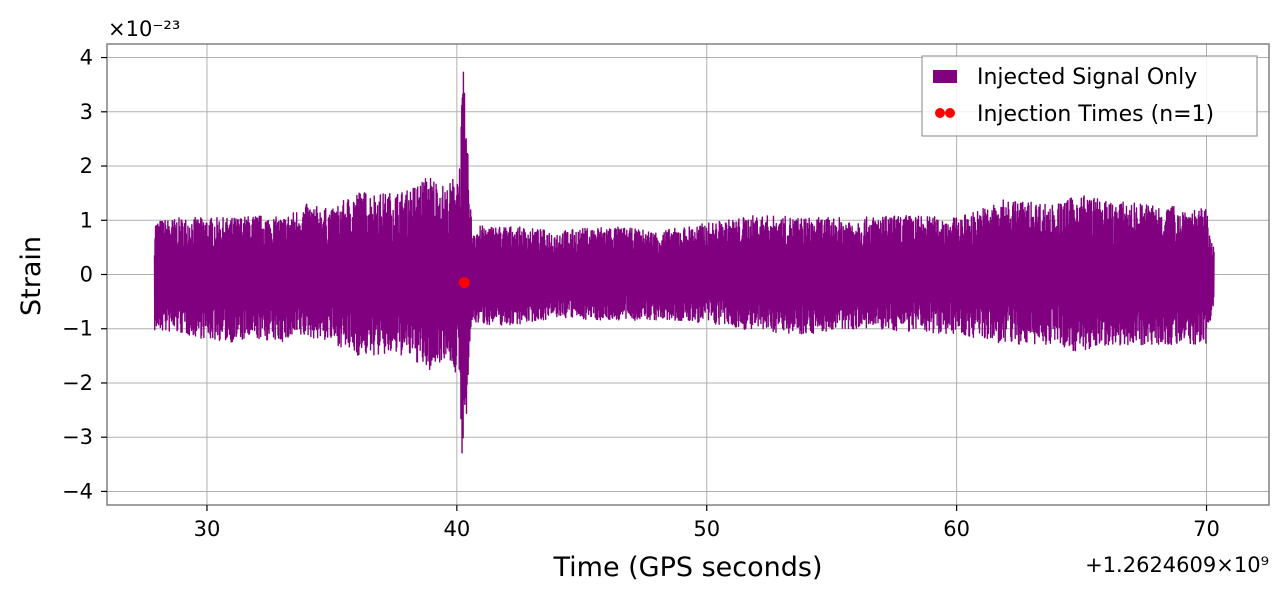  What do you see at coordinates (1177, 565) in the screenshot?
I see `x-offset-text: +1.2624609×10⁹` at bounding box center [1177, 565].